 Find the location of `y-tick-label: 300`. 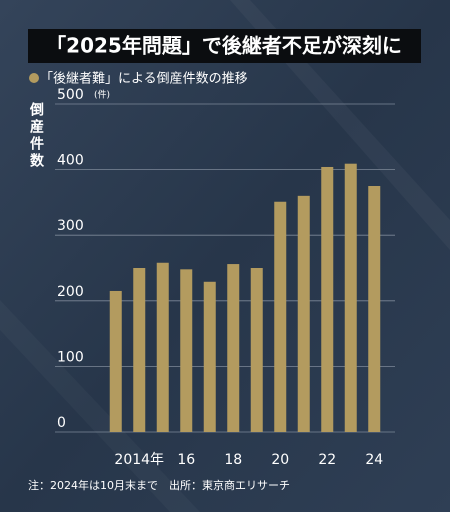

y-tick-label: 300 is located at coordinates (70, 226).